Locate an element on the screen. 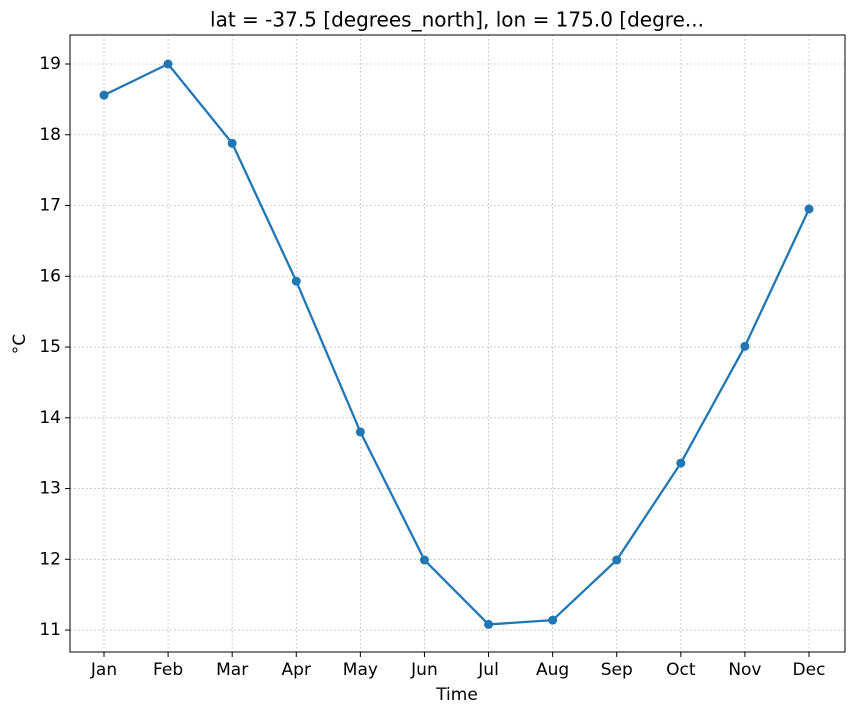  x-tick-label: Jun is located at coordinates (424, 670).